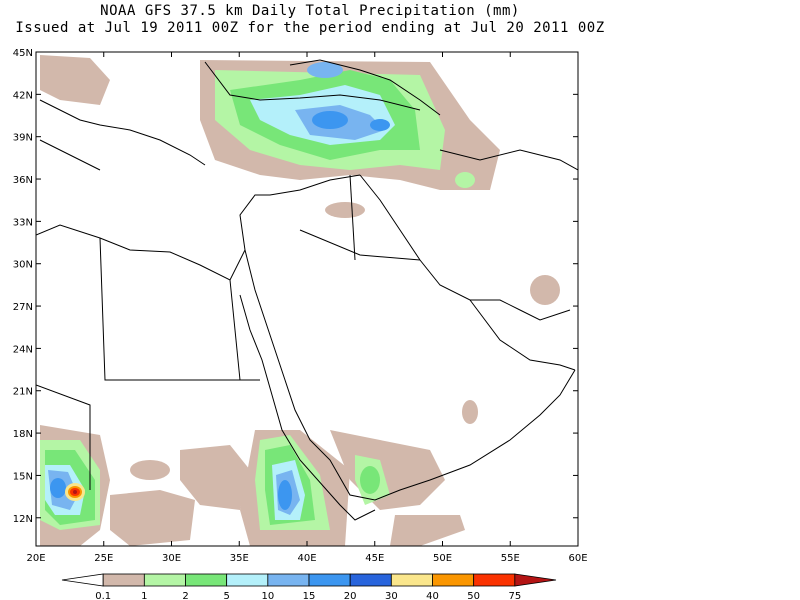 The image size is (800, 600). I want to click on legend-label: 20, so click(350, 595).